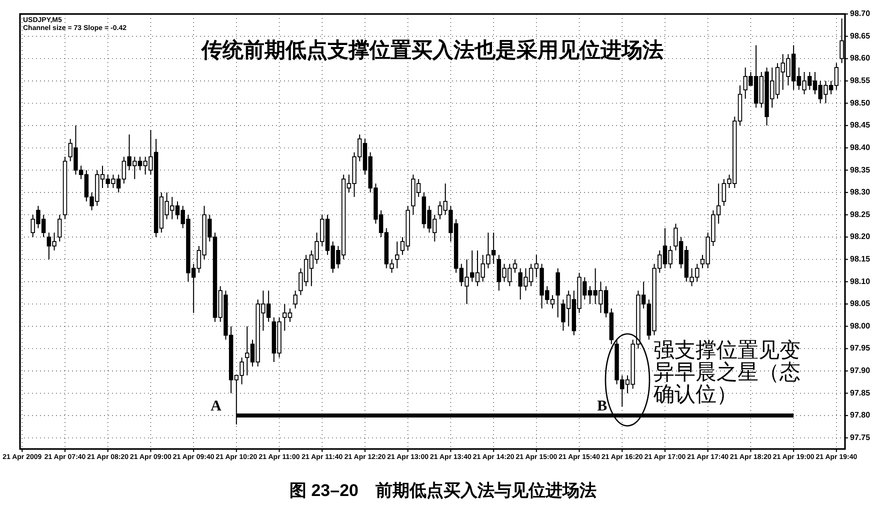  What do you see at coordinates (860, 147) in the screenshot?
I see `y-tick-label: 98.40` at bounding box center [860, 147].